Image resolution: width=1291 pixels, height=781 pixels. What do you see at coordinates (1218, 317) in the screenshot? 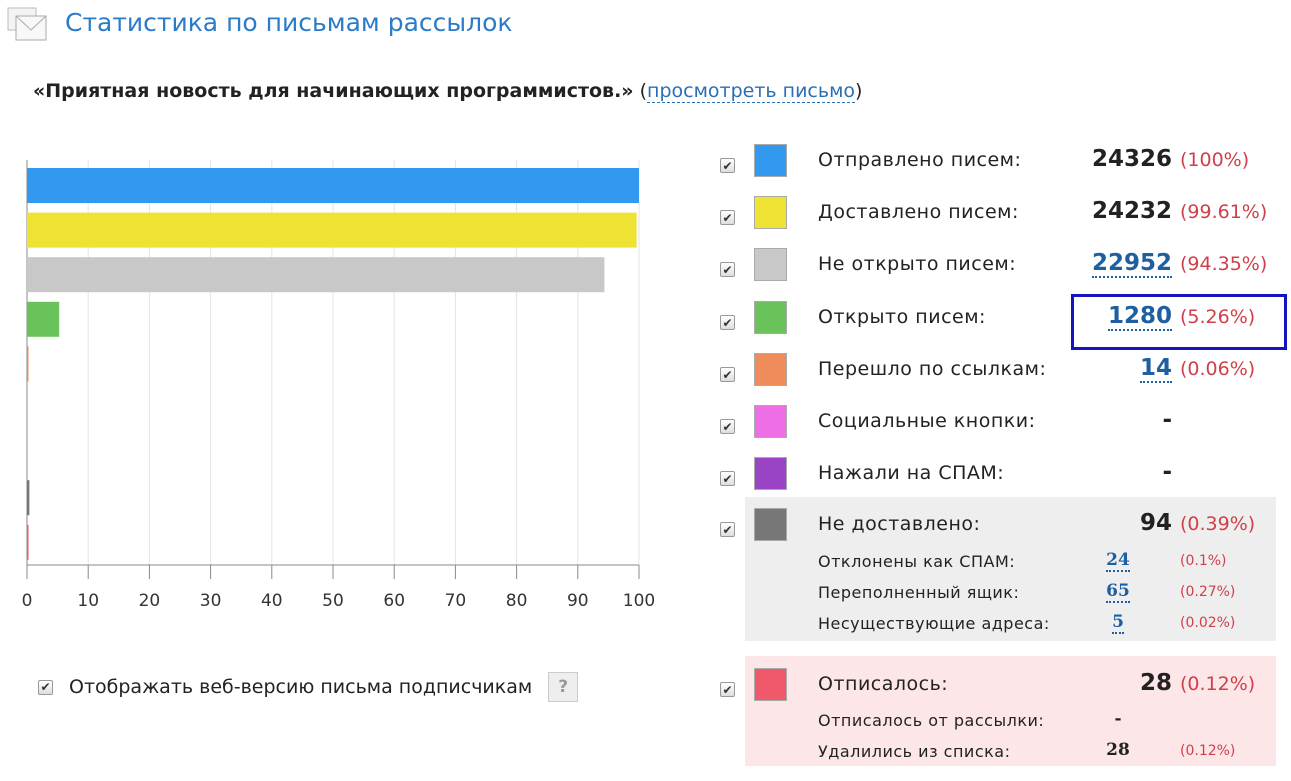
I see `legend-percent: (5.26%)` at bounding box center [1218, 317].